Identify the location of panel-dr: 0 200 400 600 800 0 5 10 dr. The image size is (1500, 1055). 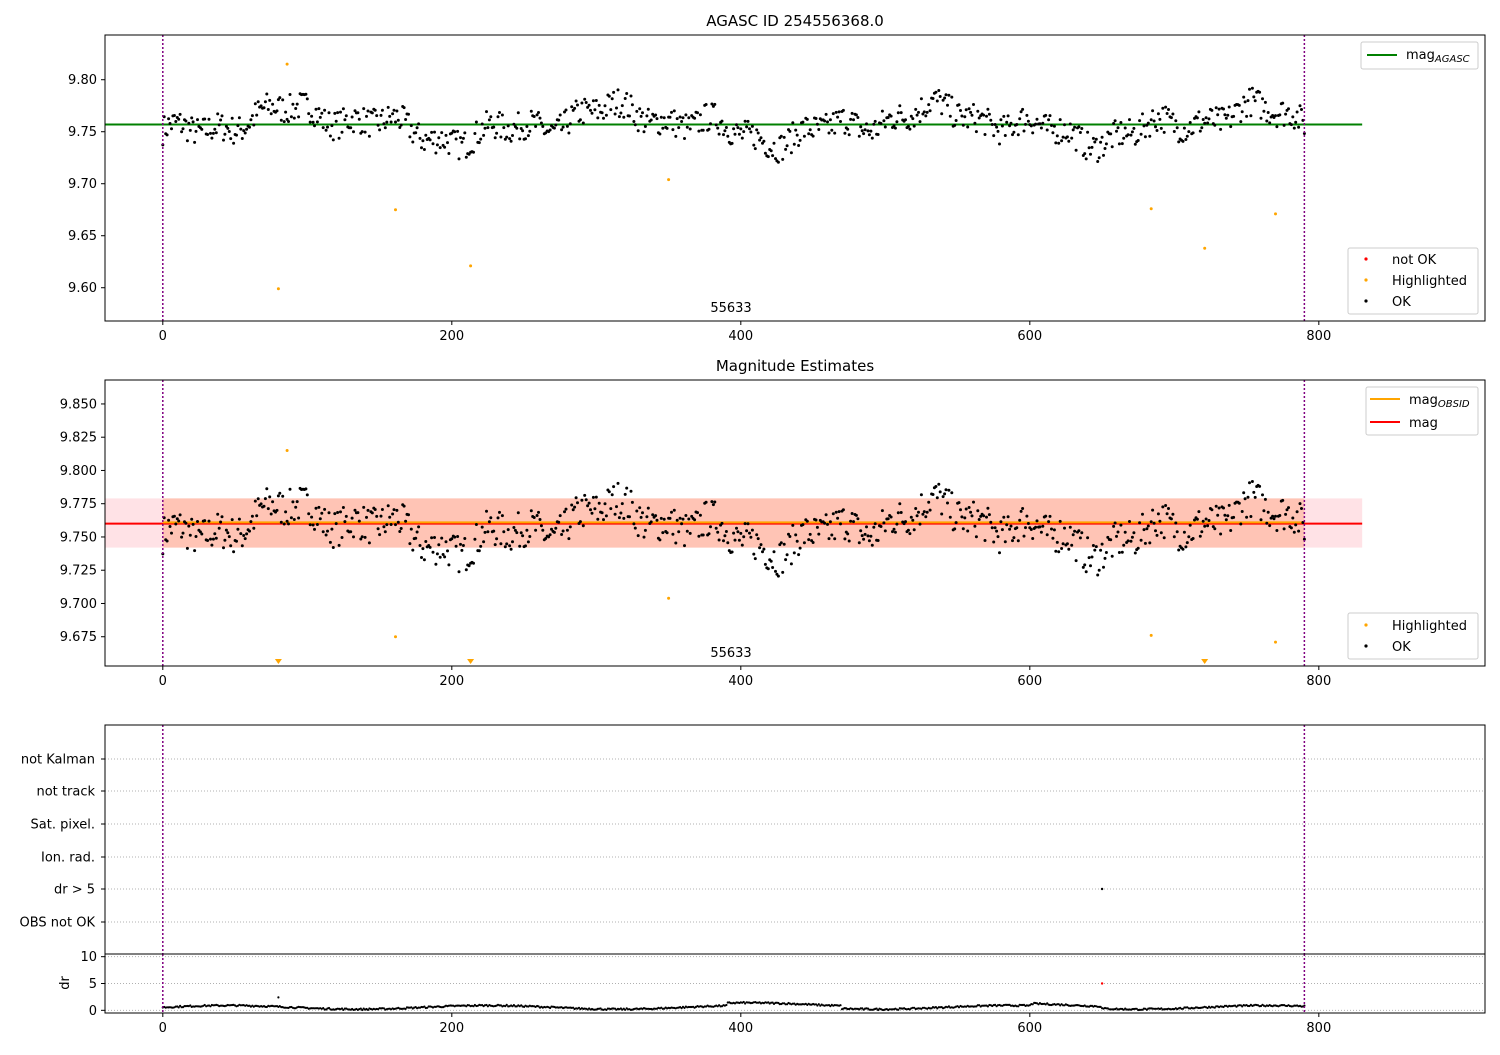
(772, 993).